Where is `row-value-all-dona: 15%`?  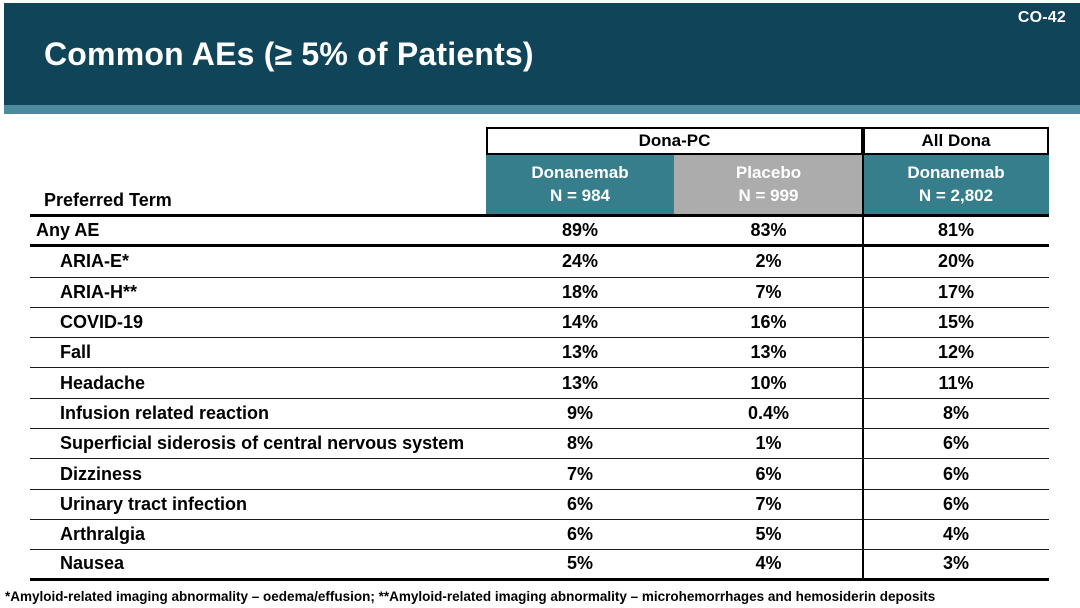
row-value-all-dona: 15% is located at coordinates (956, 322).